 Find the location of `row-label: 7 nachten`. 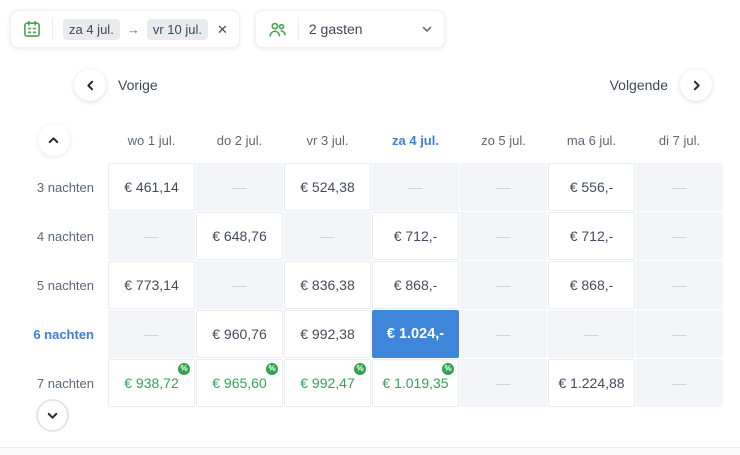

row-label: 7 nachten is located at coordinates (65, 383).